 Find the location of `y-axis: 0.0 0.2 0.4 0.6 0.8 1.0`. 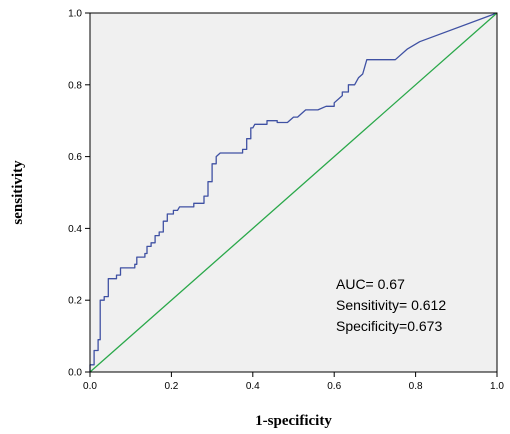

y-axis: 0.0 0.2 0.4 0.6 0.8 1.0 is located at coordinates (79, 194).